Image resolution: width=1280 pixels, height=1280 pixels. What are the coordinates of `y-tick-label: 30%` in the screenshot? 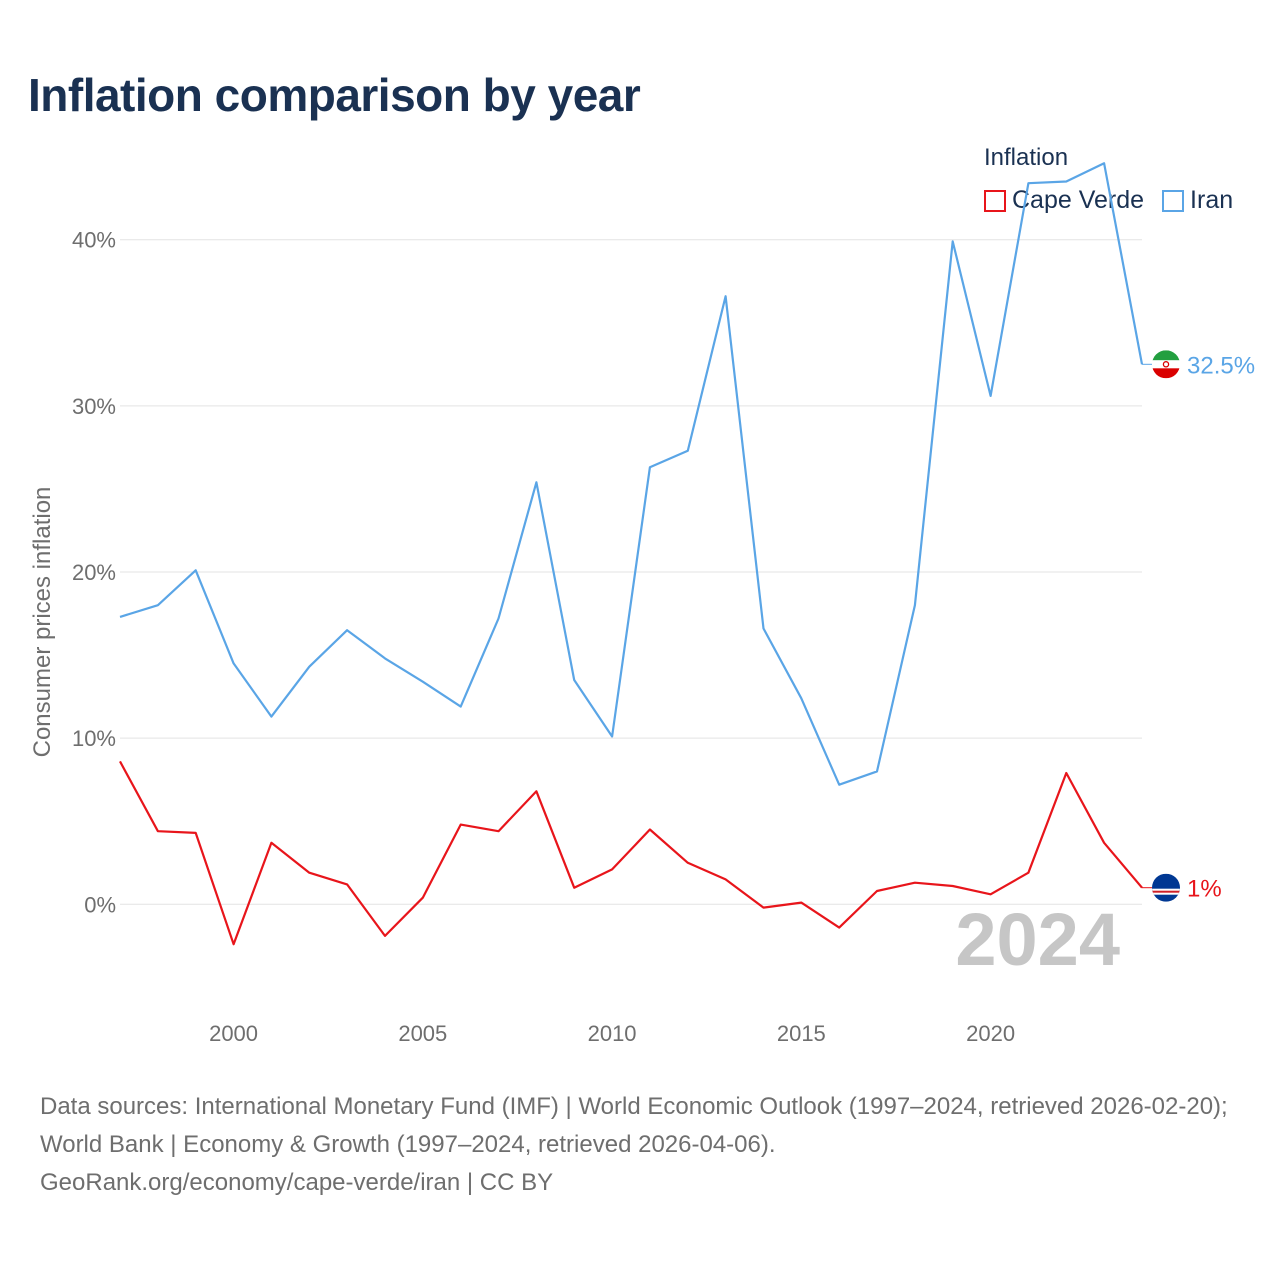 It's located at (94, 406).